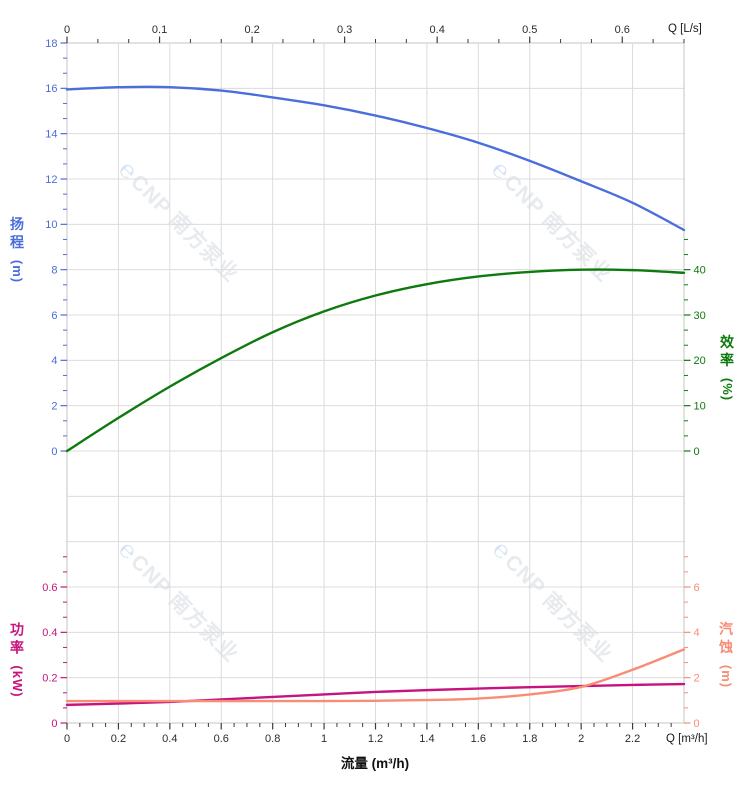 Image resolution: width=752 pixels, height=797 pixels. I want to click on bottom-axis-tick-label: 1.4, so click(426, 739).